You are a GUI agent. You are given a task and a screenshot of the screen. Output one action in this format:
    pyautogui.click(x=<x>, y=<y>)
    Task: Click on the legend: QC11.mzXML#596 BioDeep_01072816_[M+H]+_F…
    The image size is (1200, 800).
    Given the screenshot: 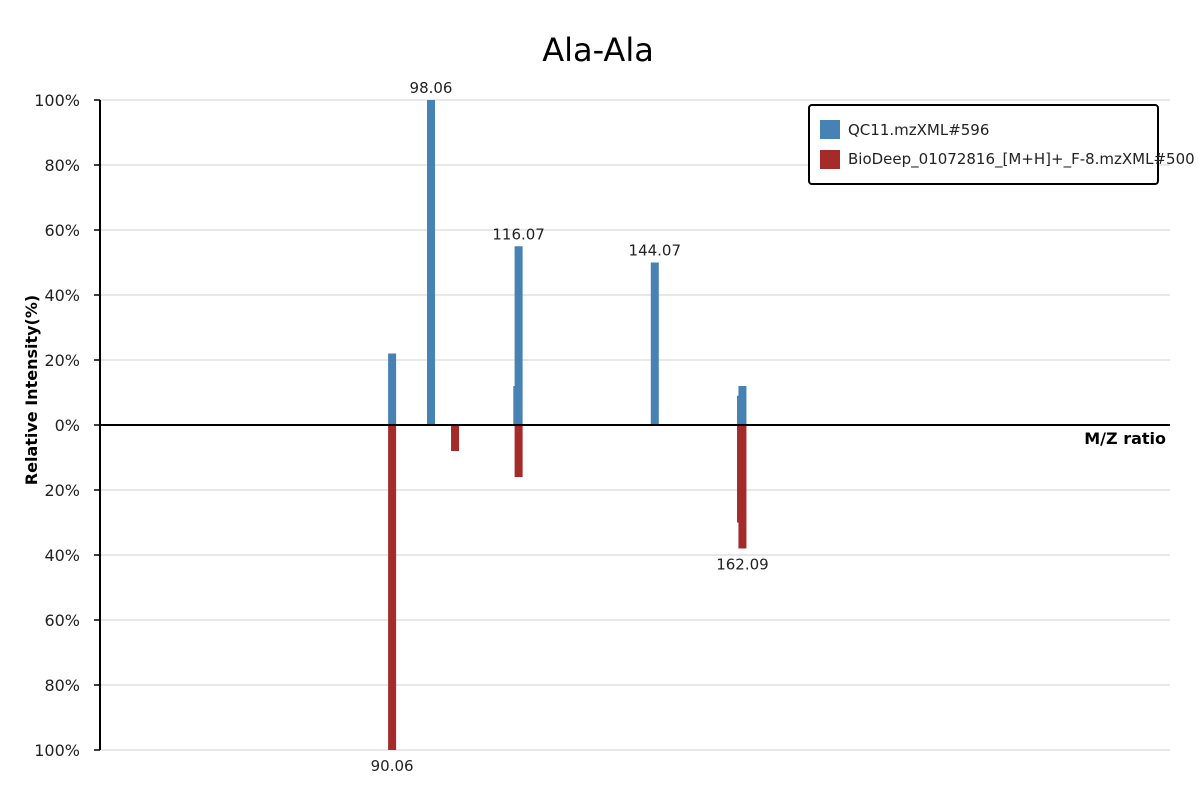 What is the action you would take?
    pyautogui.click(x=1001, y=144)
    